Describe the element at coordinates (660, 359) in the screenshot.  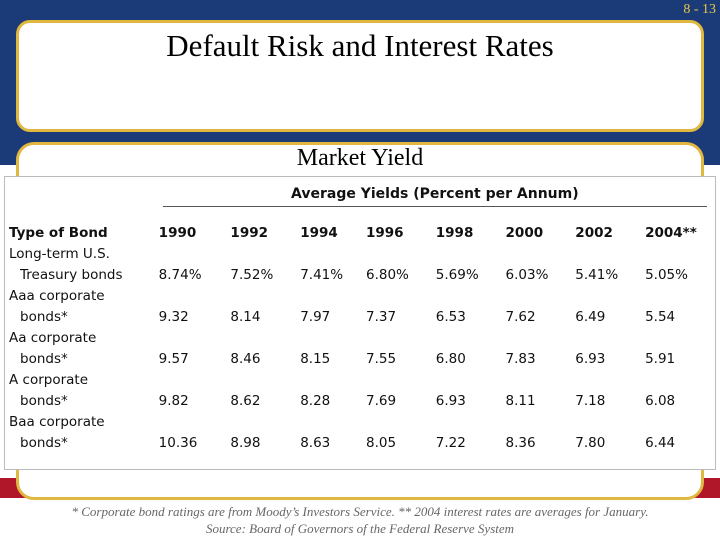
I see `yield-value: 5.91` at that location.